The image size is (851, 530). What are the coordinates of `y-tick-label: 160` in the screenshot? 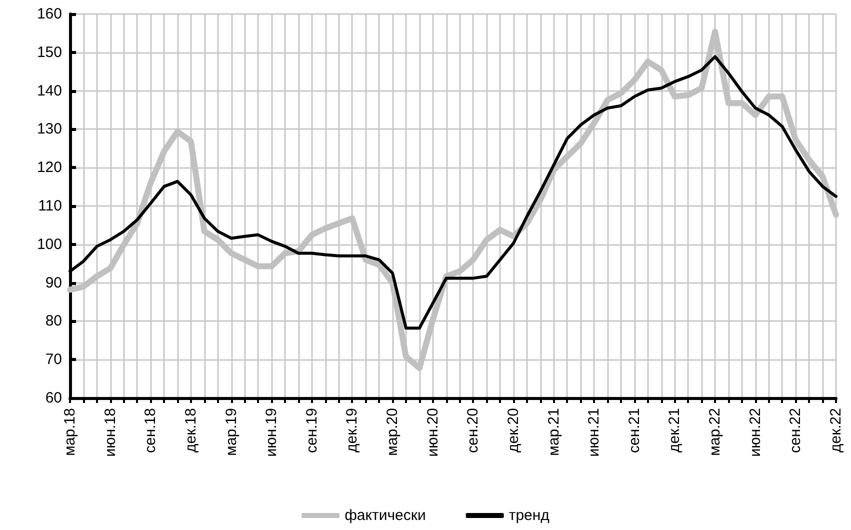 It's located at (49, 14).